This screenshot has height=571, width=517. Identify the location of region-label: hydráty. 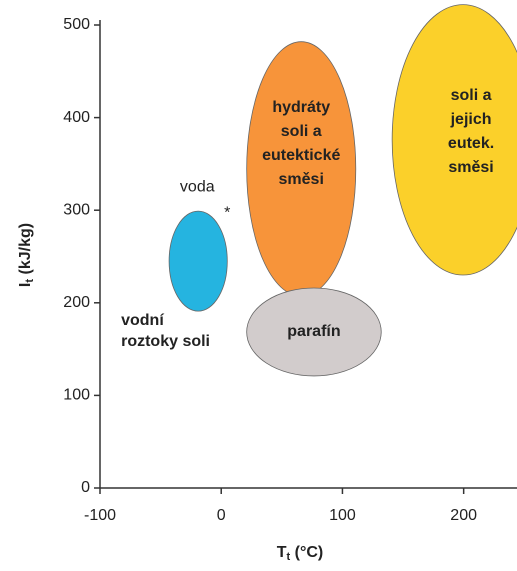
(301, 107).